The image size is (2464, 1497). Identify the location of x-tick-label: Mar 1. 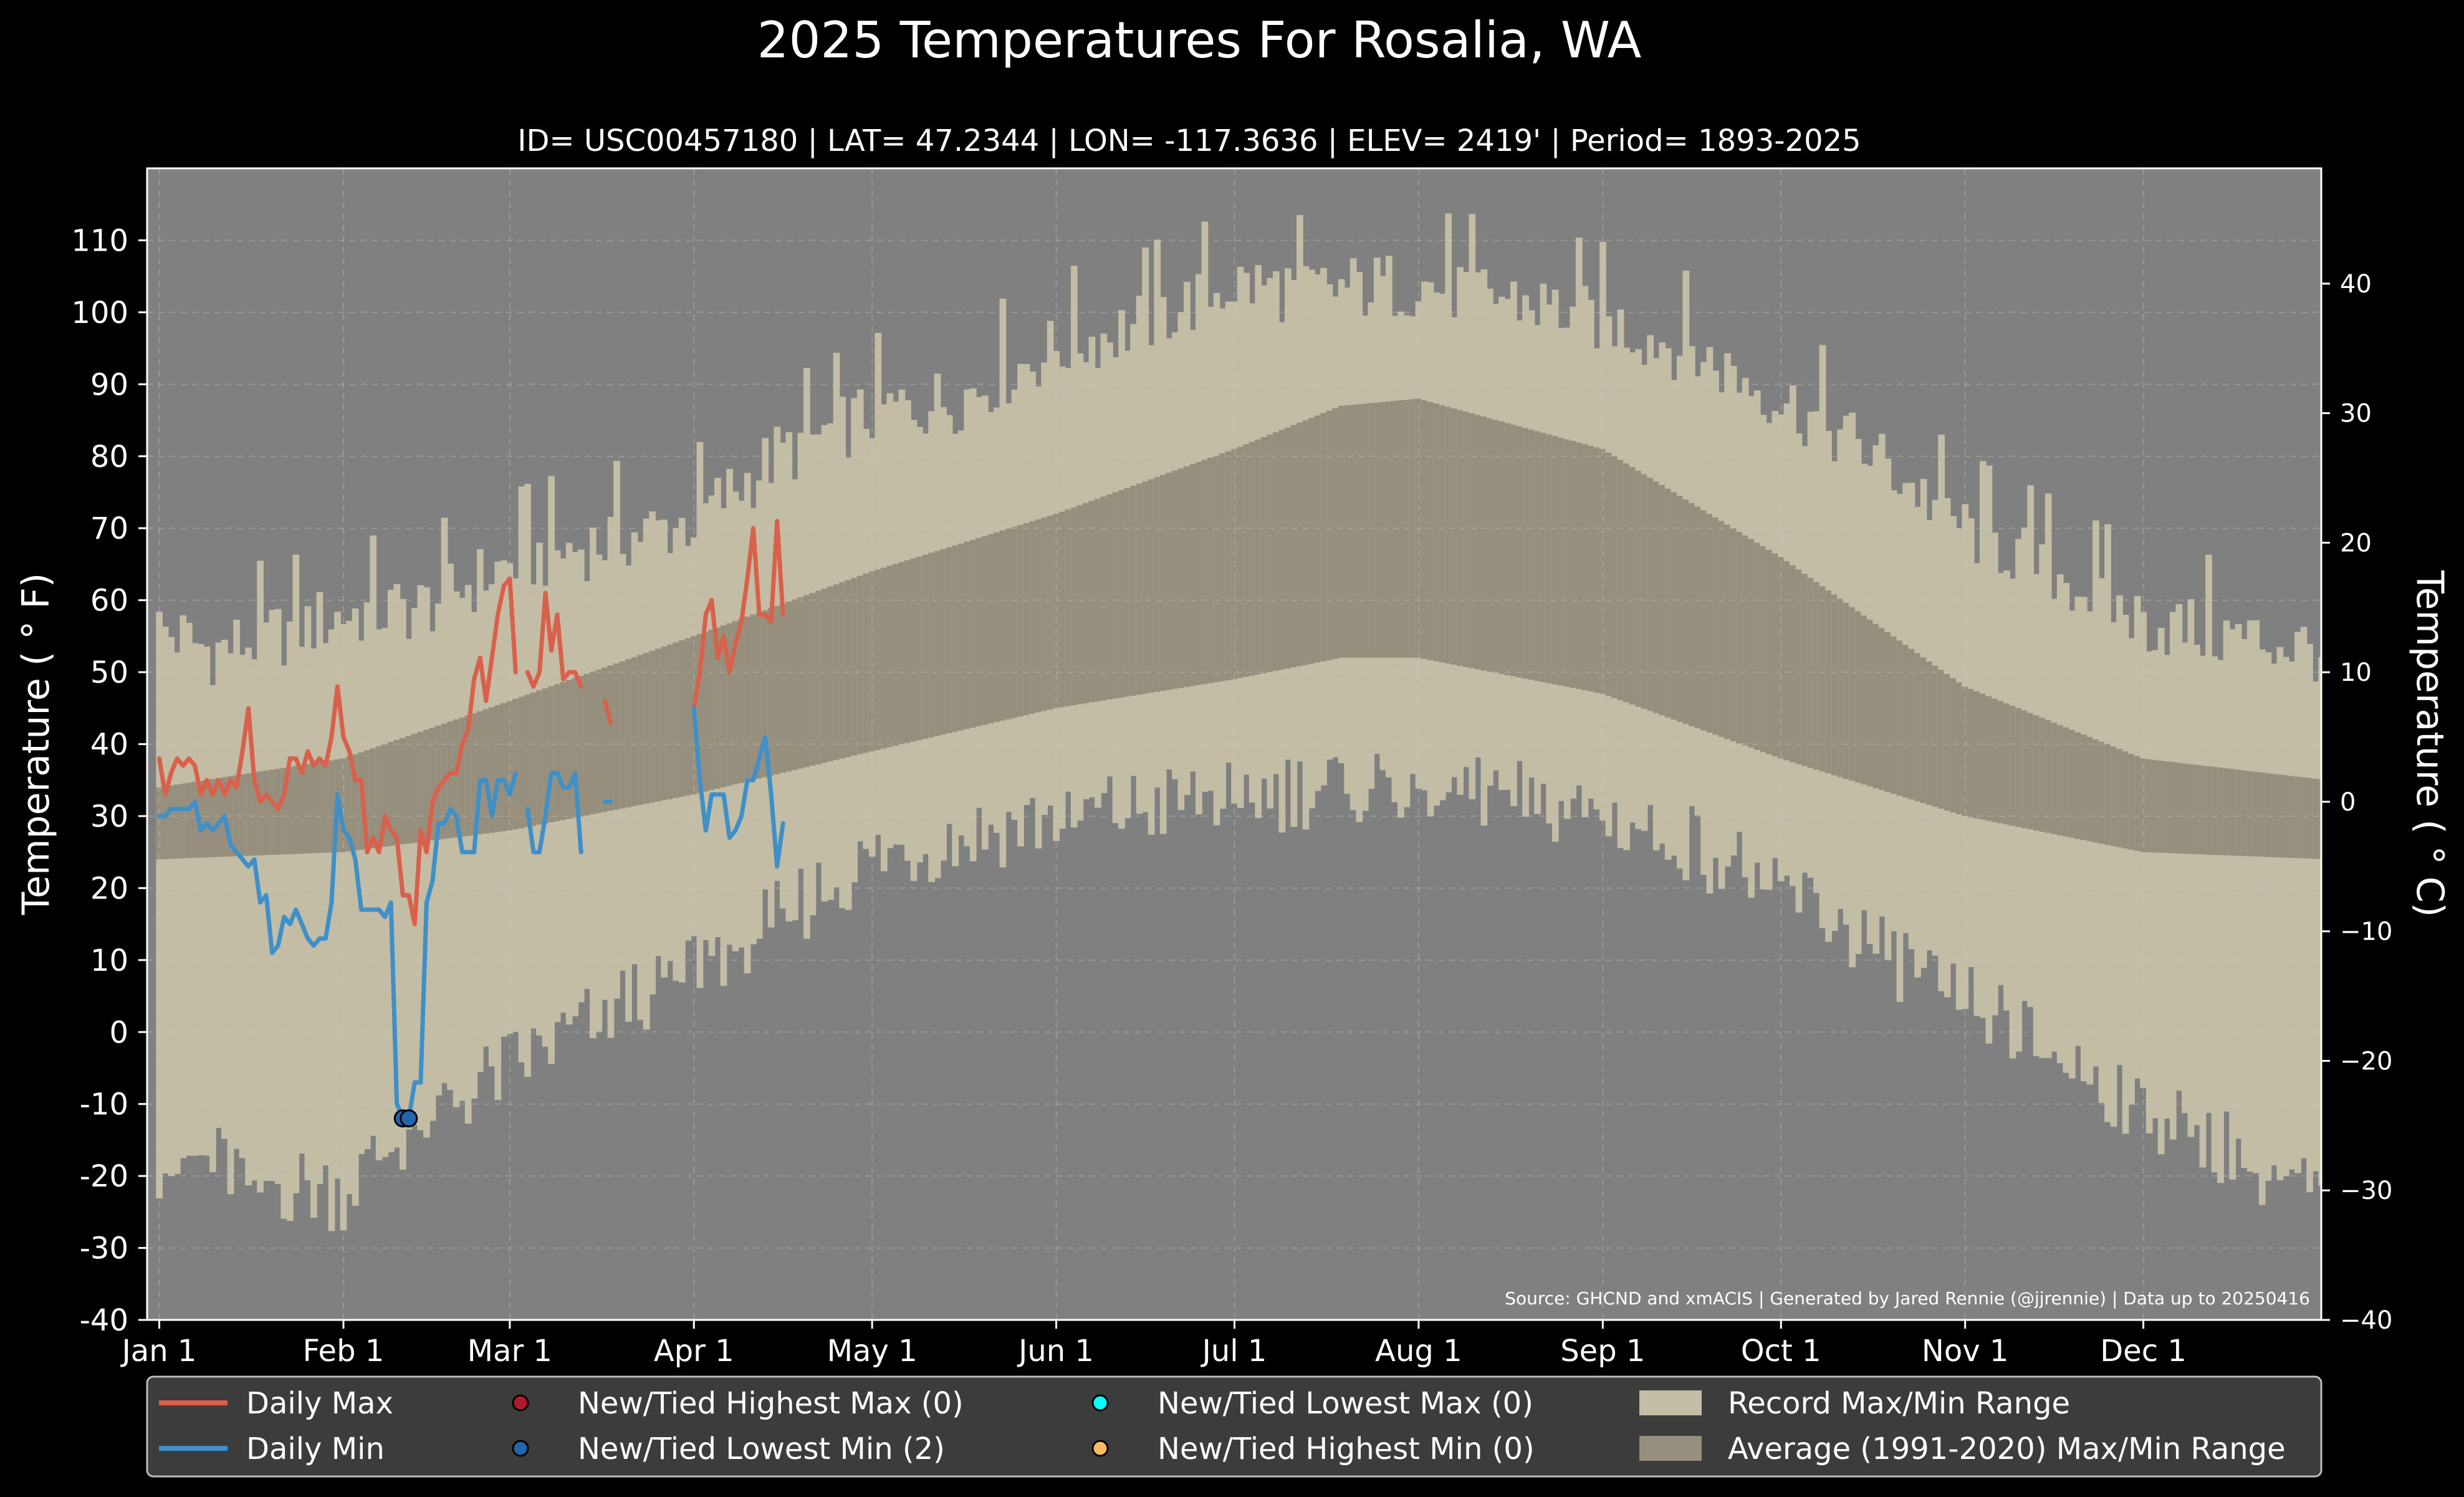
(509, 1351).